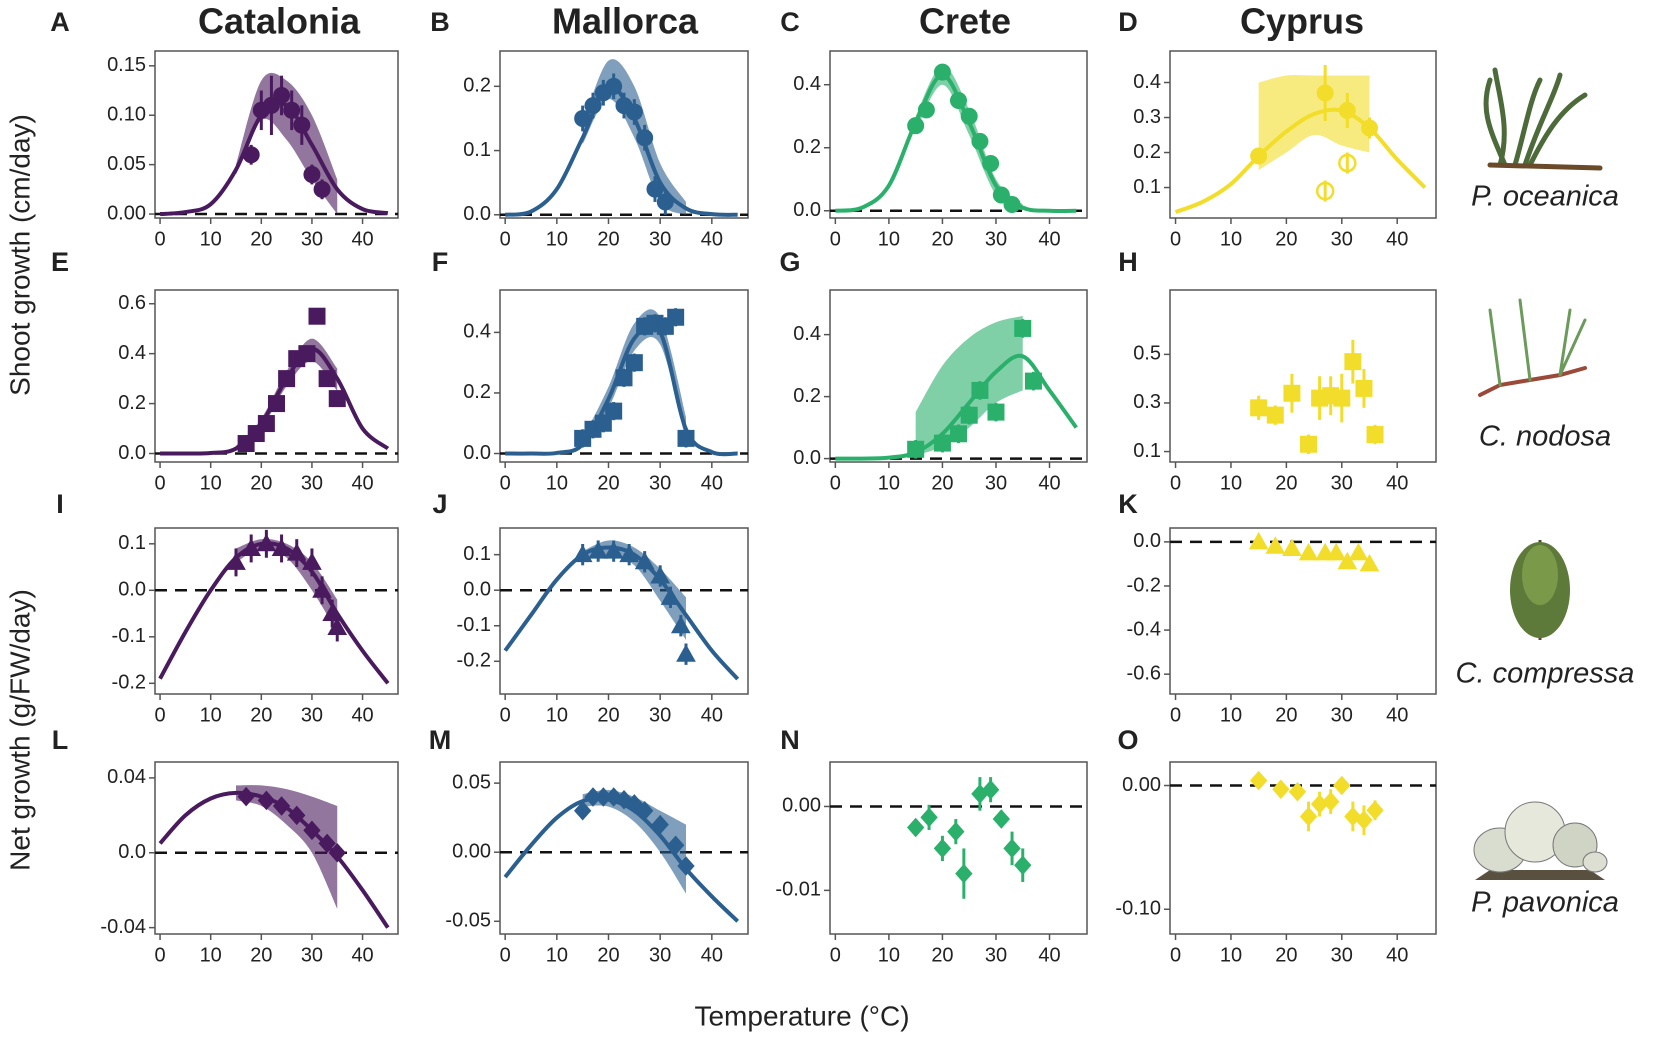  Describe the element at coordinates (790, 22) in the screenshot. I see `panel-letter: C` at that location.